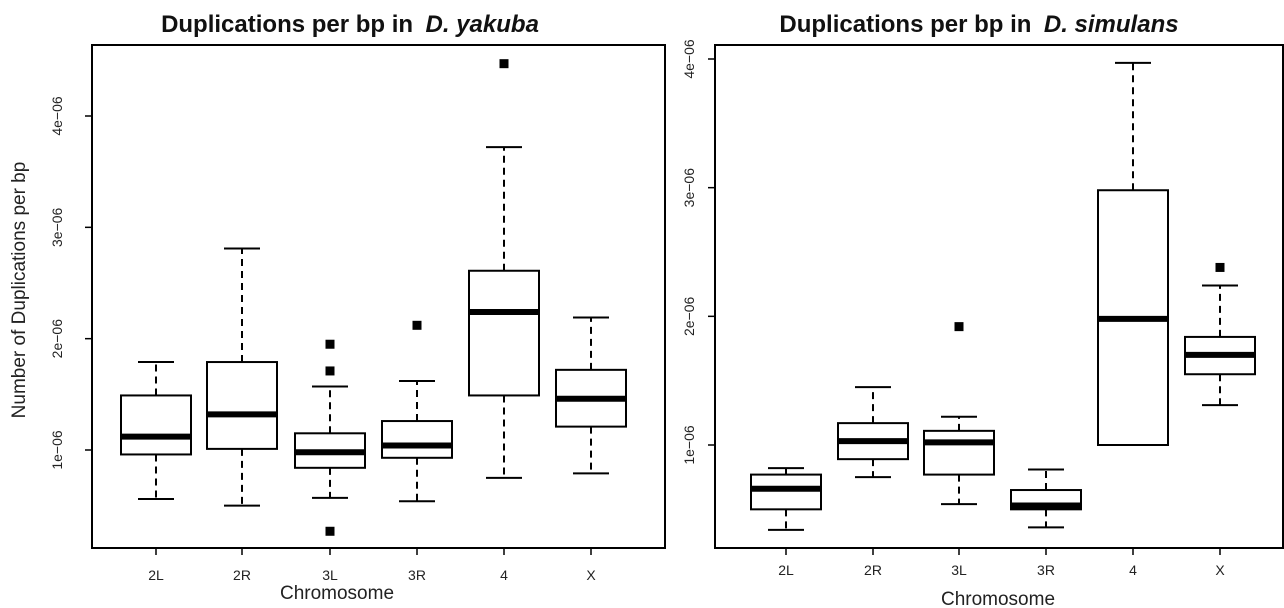 The width and height of the screenshot is (1284, 608). Describe the element at coordinates (1111, 24) in the screenshot. I see `title-species: D. simulans` at that location.